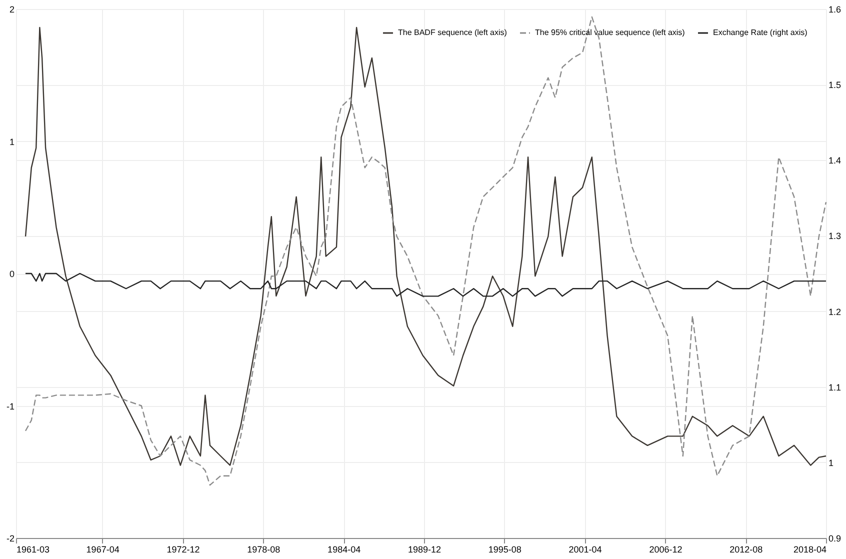 The height and width of the screenshot is (559, 846). I want to click on y2-tick-label: 1.4, so click(835, 161).